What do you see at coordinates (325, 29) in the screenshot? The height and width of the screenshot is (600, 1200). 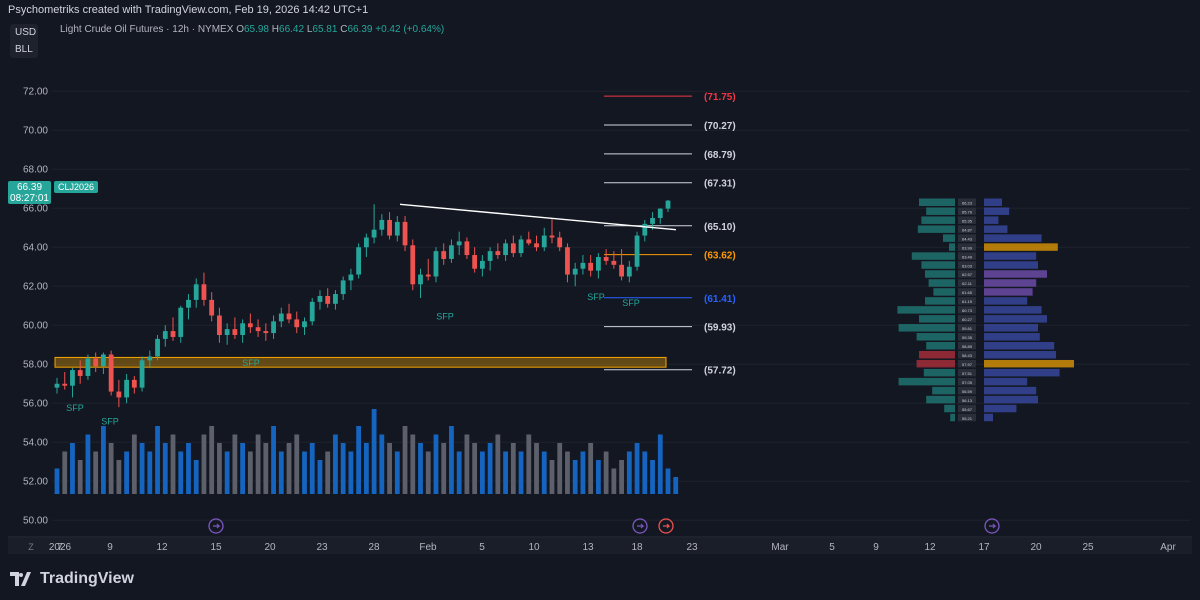 I see `low-value: 65.81` at bounding box center [325, 29].